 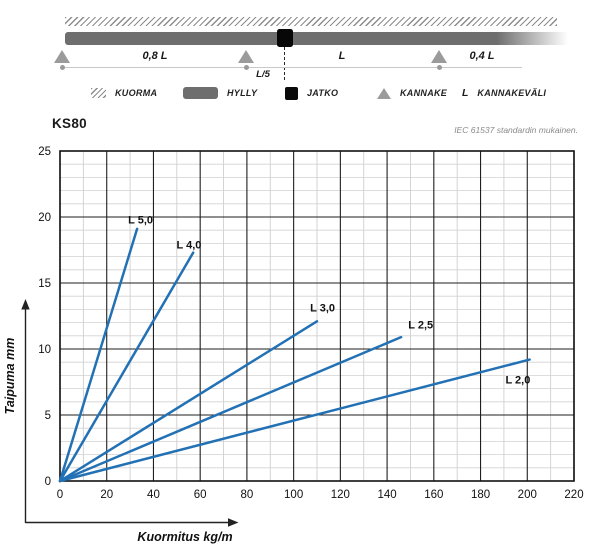 What do you see at coordinates (242, 93) in the screenshot?
I see `legend-label: HYLLY` at bounding box center [242, 93].